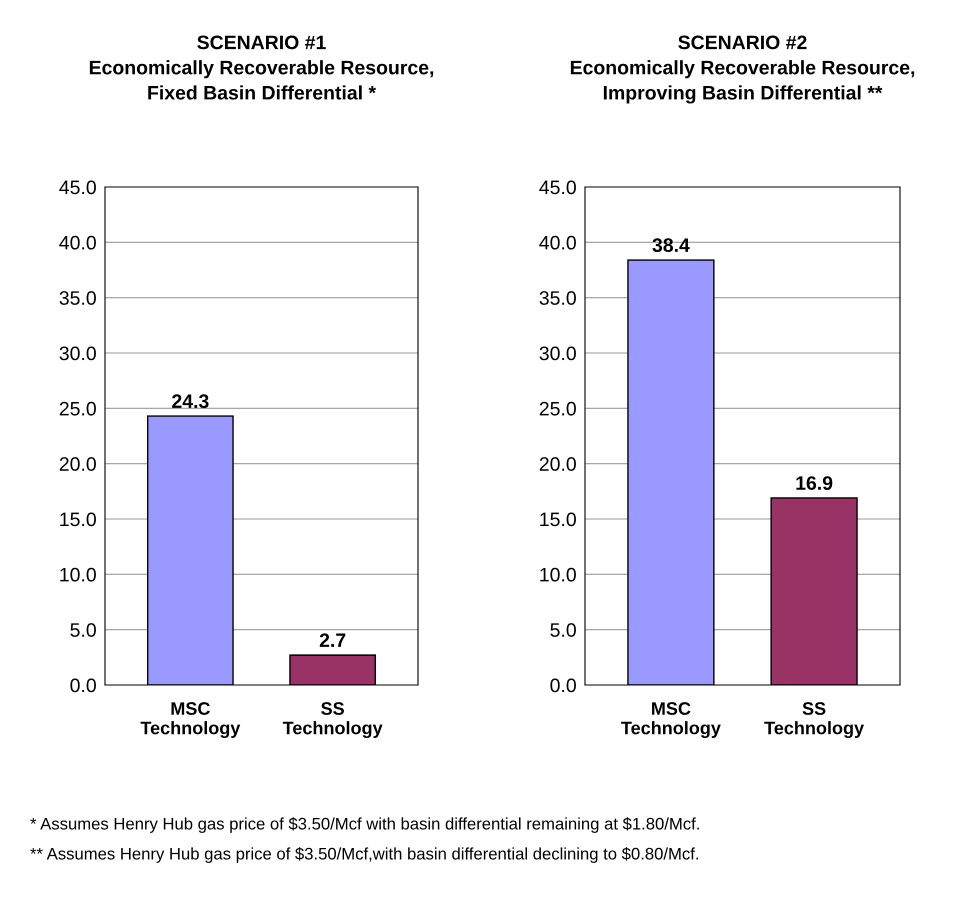 This screenshot has width=963, height=898. What do you see at coordinates (364, 855) in the screenshot?
I see `text: ** Assumes Henry Hub gas price of $3.50/Mcf,with basin differential declining to $0.80/Mcf.` at bounding box center [364, 855].